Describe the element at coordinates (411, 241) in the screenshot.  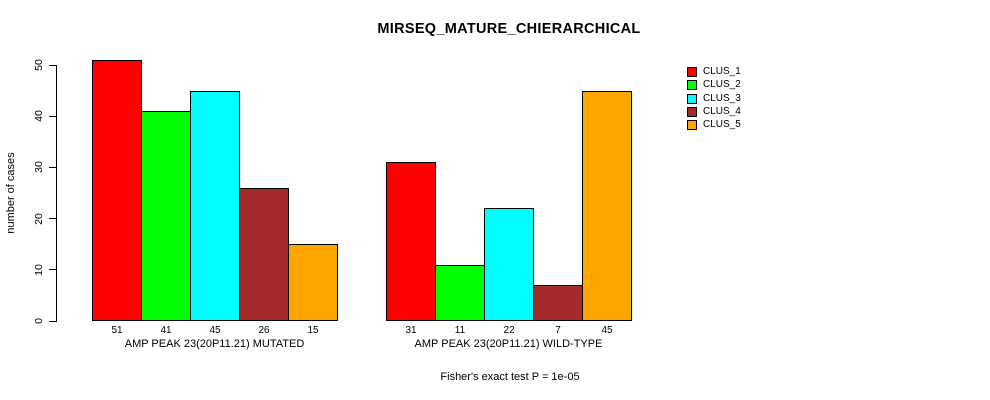
I see `bar-clus_1-group2` at that location.